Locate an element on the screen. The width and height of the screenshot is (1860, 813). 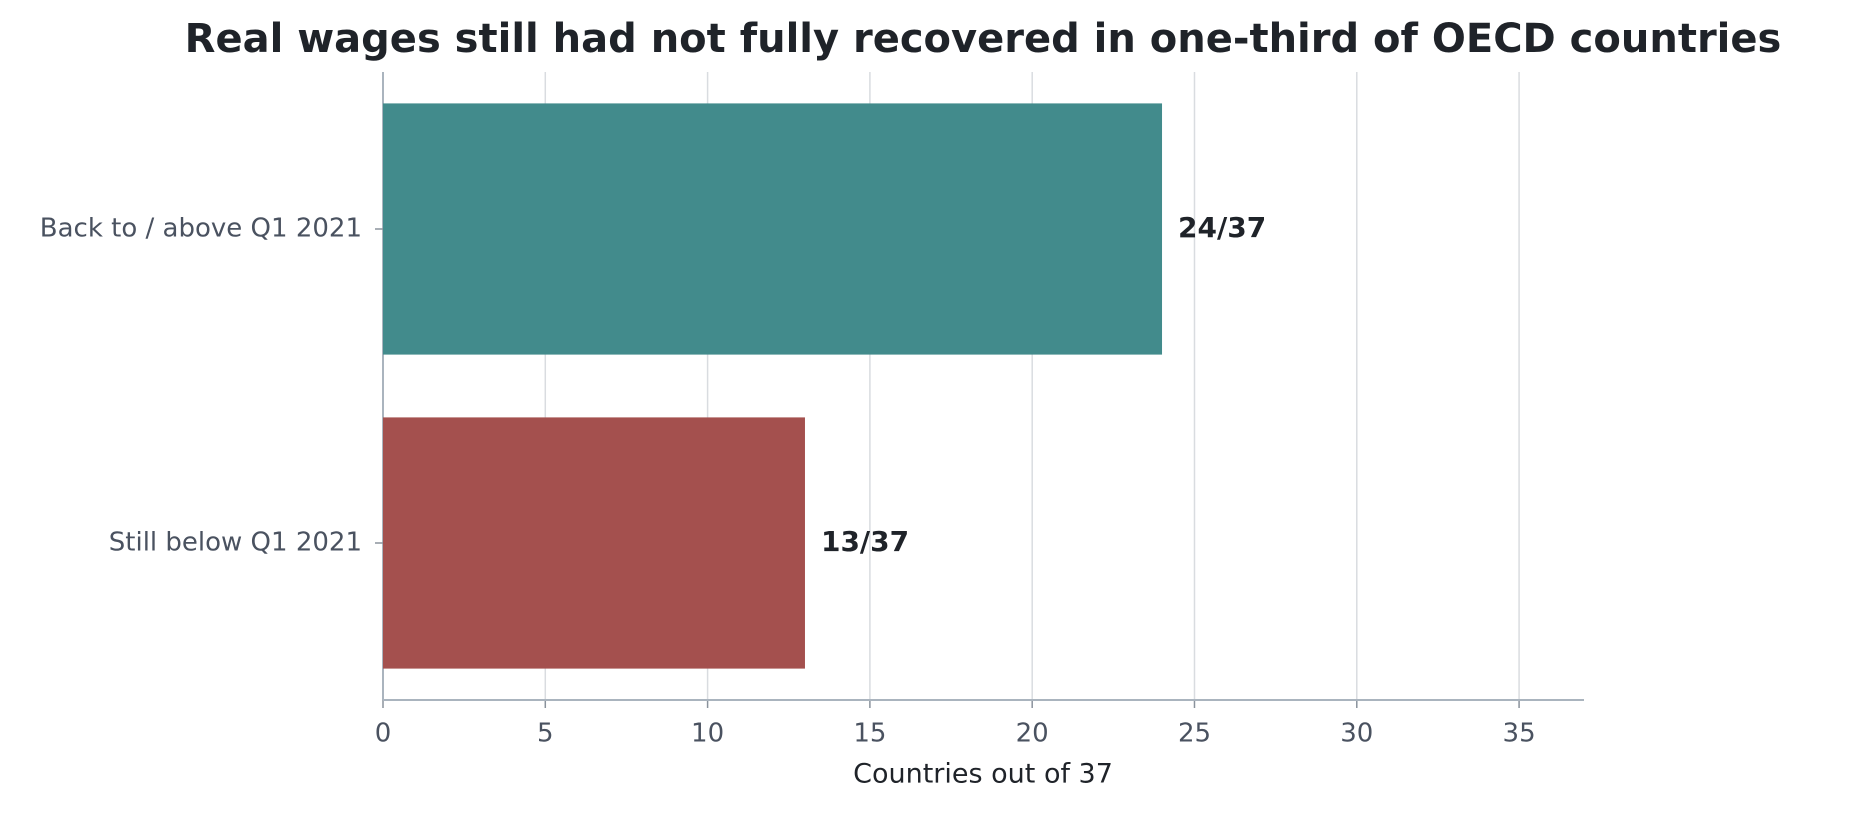
x-tick-label: 35 is located at coordinates (1519, 734).